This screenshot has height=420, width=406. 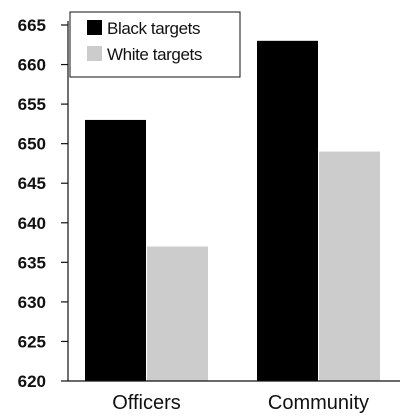 I want to click on legend-label-black-targets: Black targets, so click(x=153, y=28).